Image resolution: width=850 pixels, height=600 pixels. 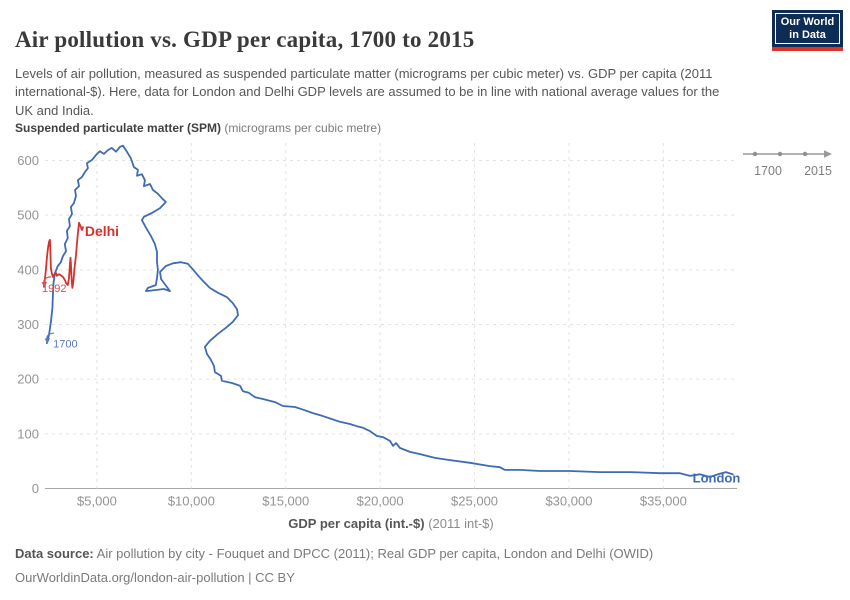 I want to click on delhi-start-arrowhead-icon, so click(x=44, y=284).